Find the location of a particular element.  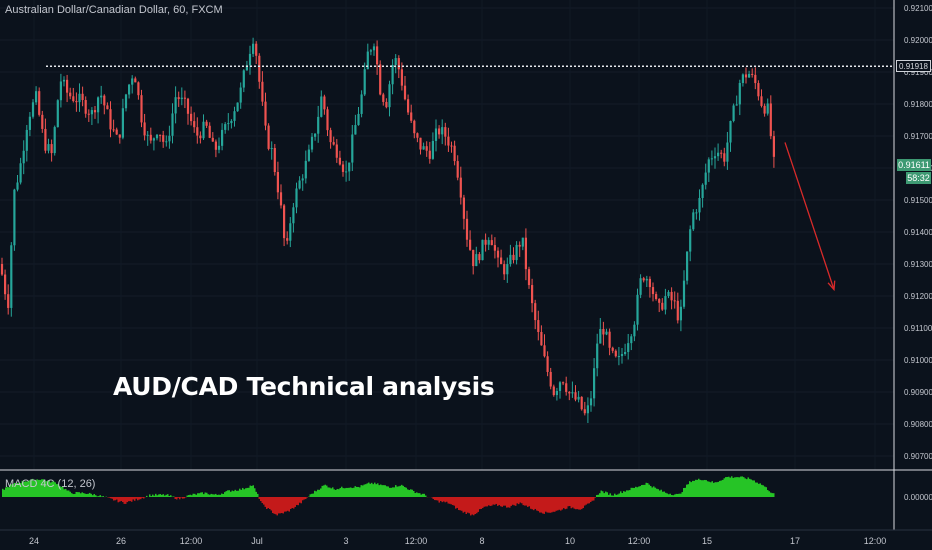

time-tick-label: 8 is located at coordinates (481, 541).